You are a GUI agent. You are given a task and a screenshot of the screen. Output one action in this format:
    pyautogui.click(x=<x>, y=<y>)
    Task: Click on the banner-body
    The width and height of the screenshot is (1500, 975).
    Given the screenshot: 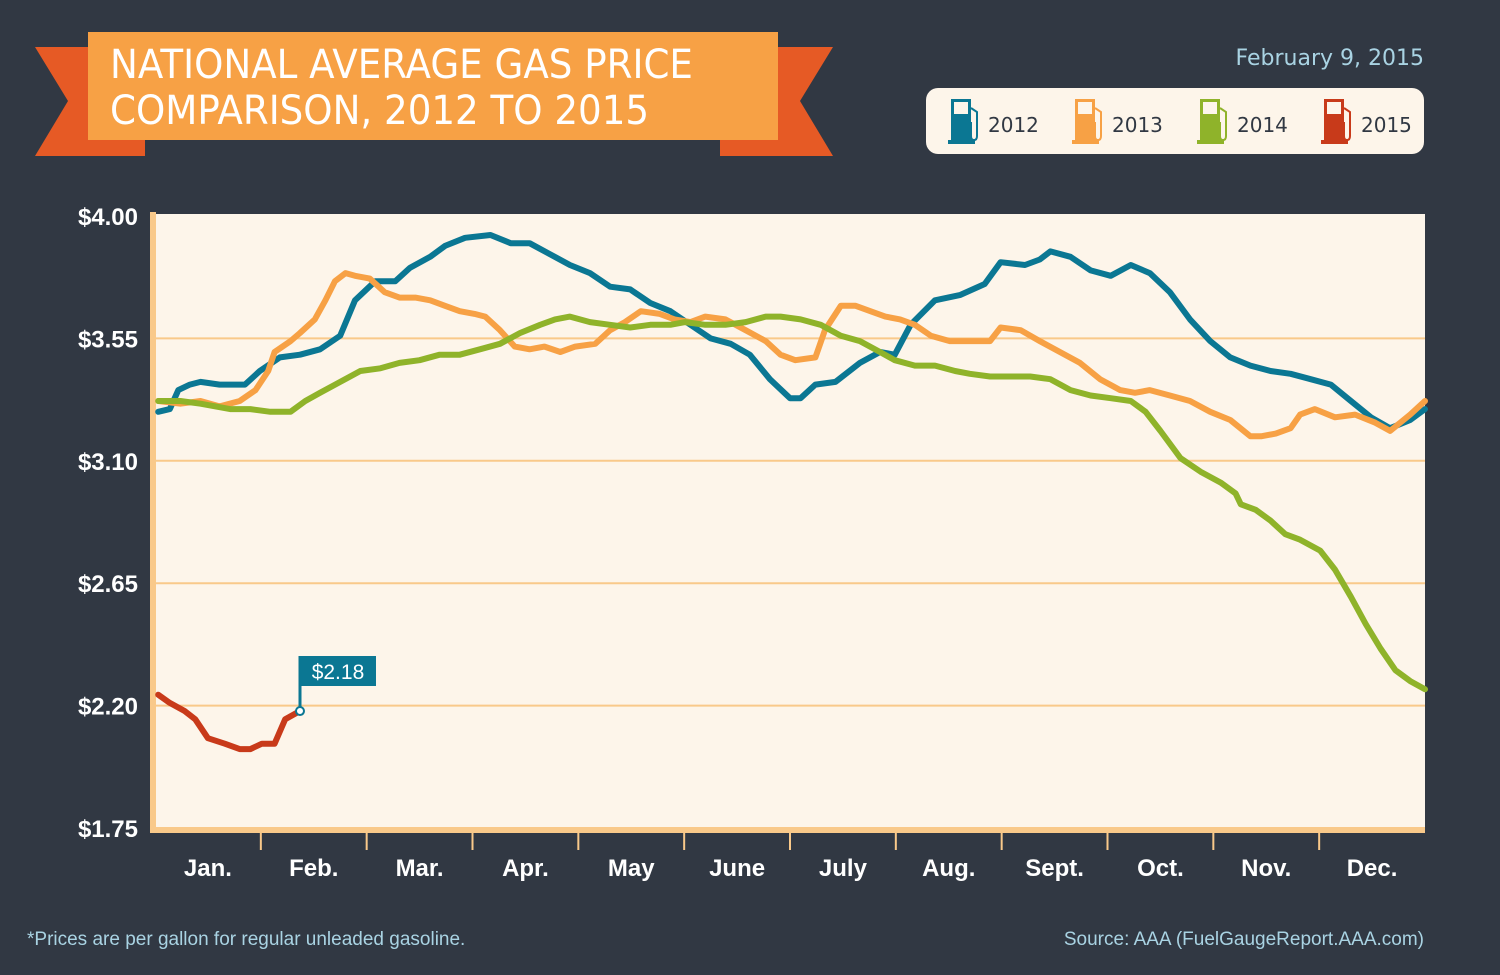 What is the action you would take?
    pyautogui.click(x=433, y=86)
    